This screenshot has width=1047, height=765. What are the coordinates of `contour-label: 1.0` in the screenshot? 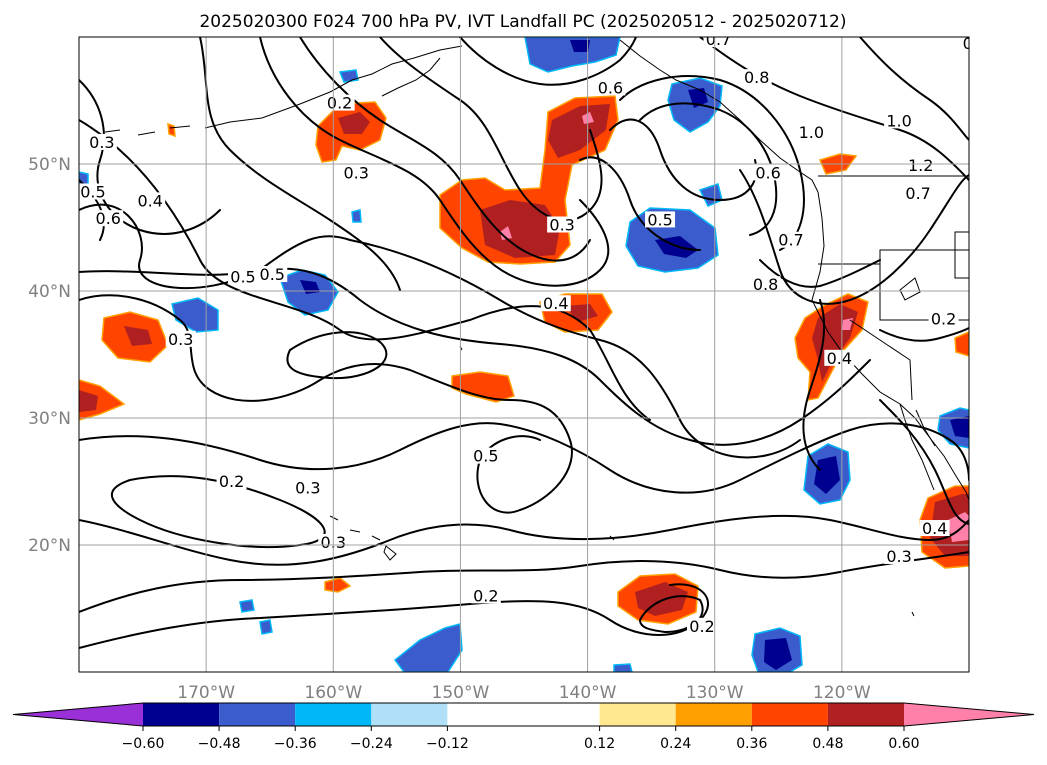 It's located at (898, 120).